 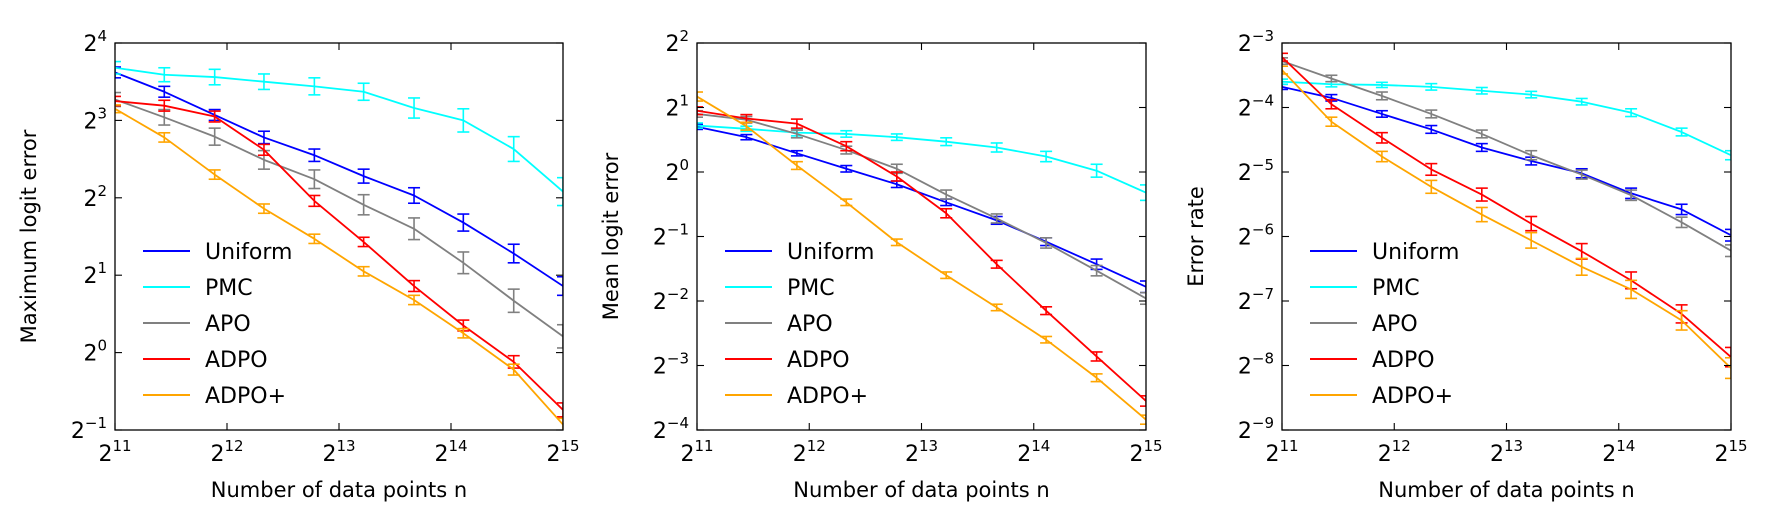 What do you see at coordinates (696, 452) in the screenshot?
I see `x-tick-label: 211` at bounding box center [696, 452].